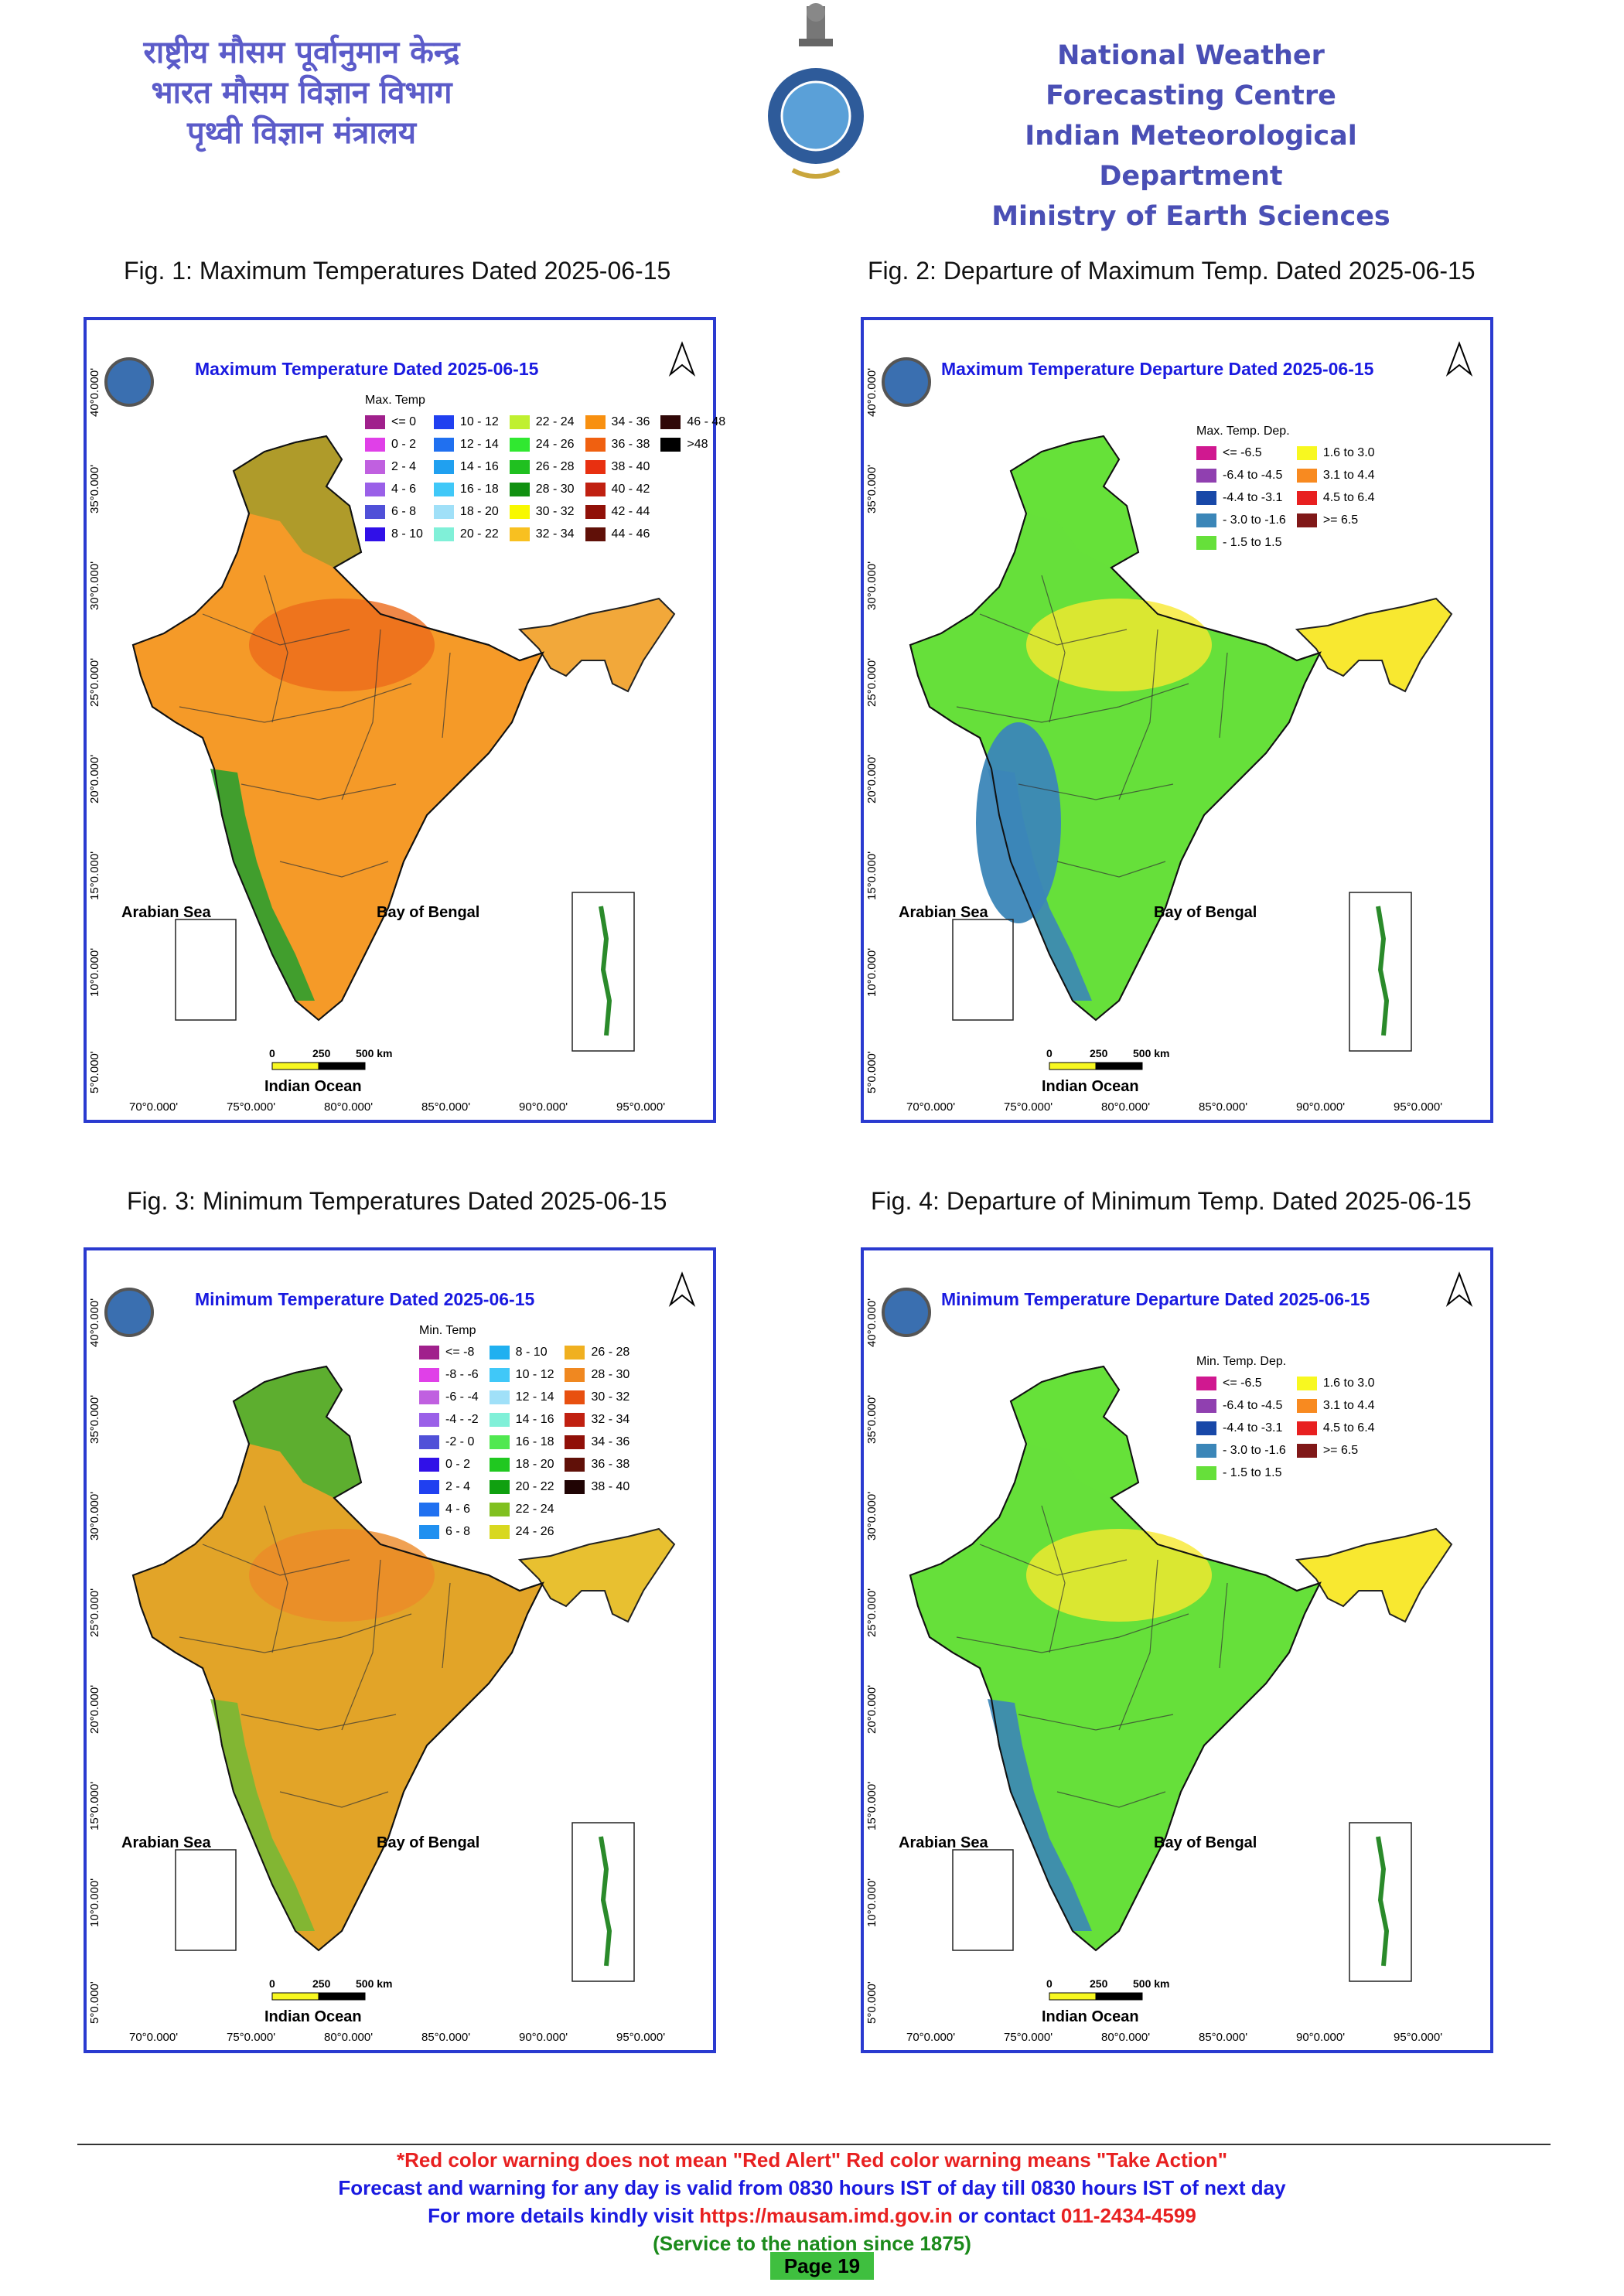  Describe the element at coordinates (816, 91) in the screenshot. I see `imd-emblem-icon` at that location.